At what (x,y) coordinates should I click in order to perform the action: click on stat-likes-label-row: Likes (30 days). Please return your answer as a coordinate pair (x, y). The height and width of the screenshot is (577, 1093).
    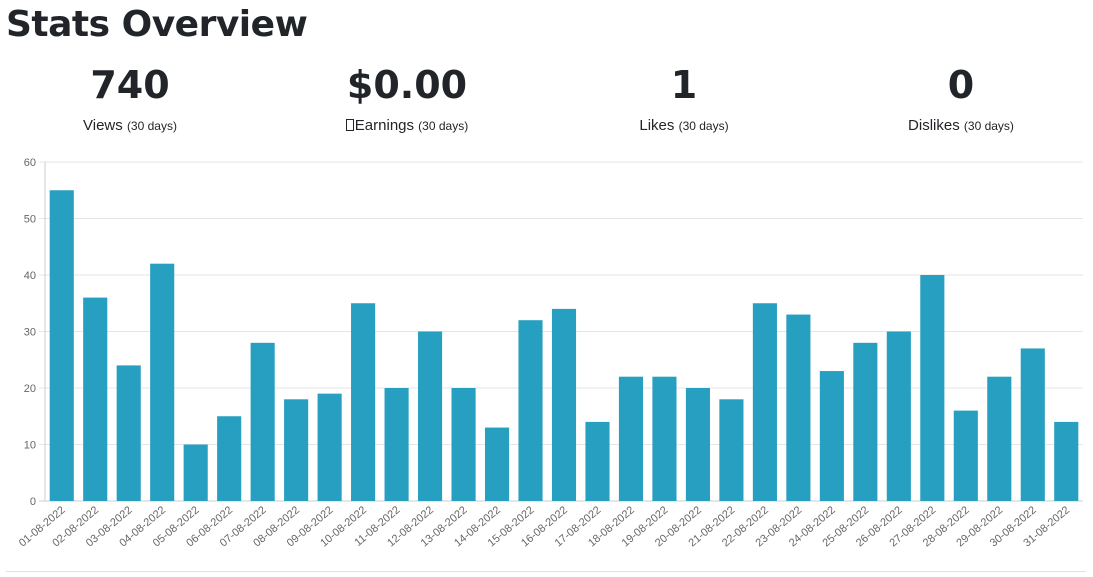
    Looking at the image, I should click on (684, 126).